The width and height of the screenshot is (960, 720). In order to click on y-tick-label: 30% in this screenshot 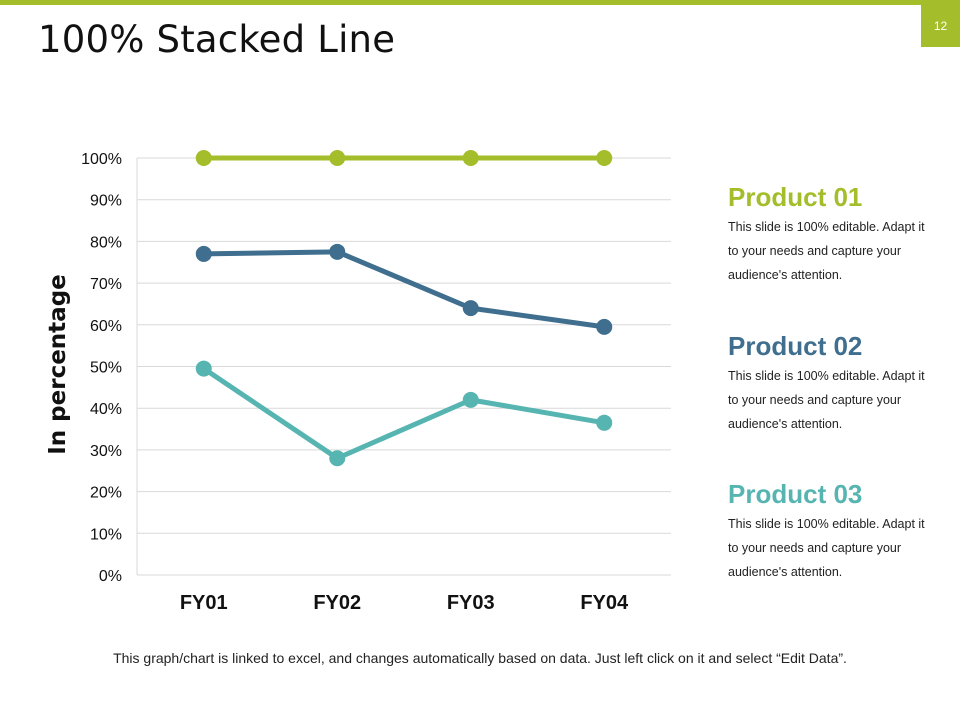, I will do `click(106, 451)`.